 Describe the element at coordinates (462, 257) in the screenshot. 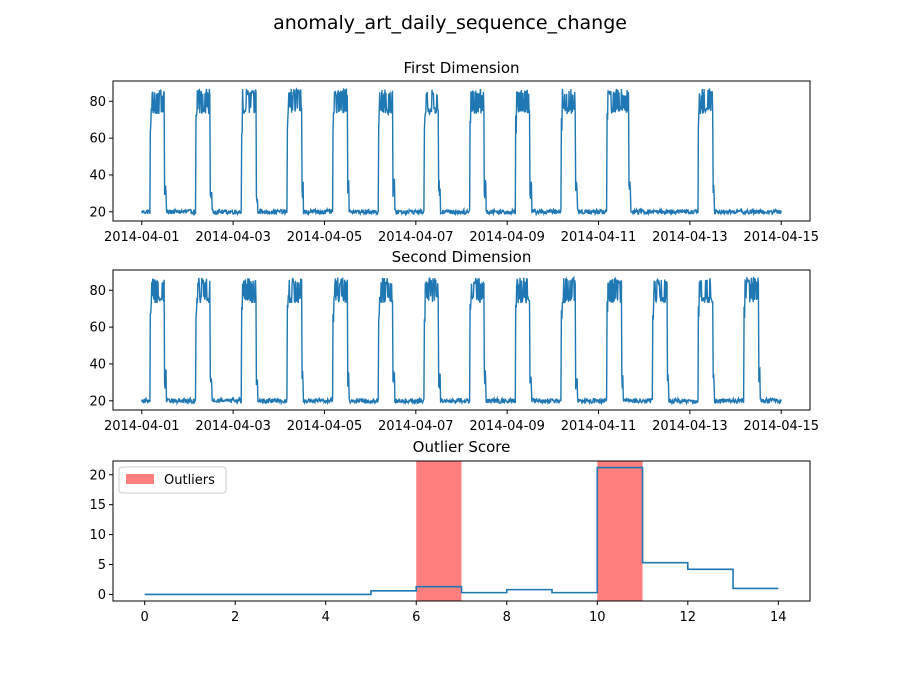

I see `panel-title: Second Dimension` at that location.